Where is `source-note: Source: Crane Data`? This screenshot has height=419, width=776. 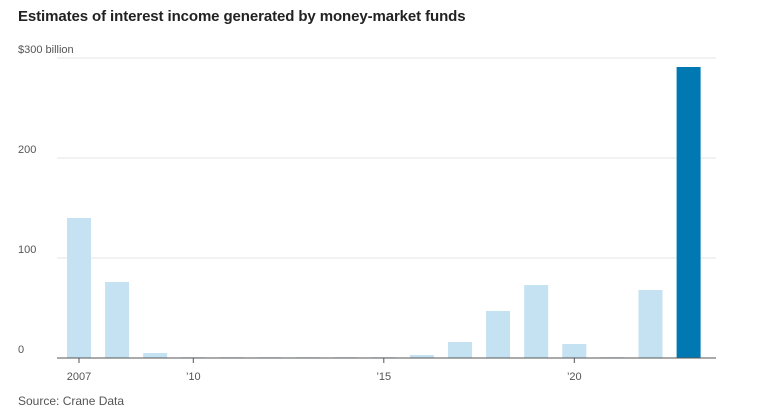
source-note: Source: Crane Data is located at coordinates (71, 401).